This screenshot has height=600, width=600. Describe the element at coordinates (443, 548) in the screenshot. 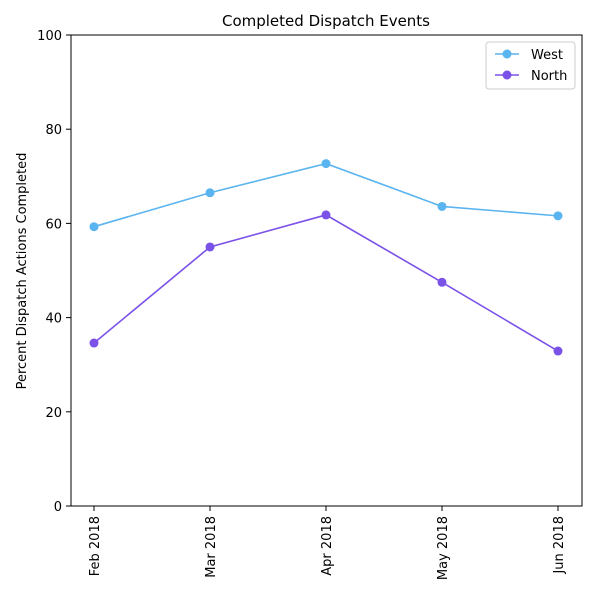

I see `x-tick-label: May 2018` at that location.